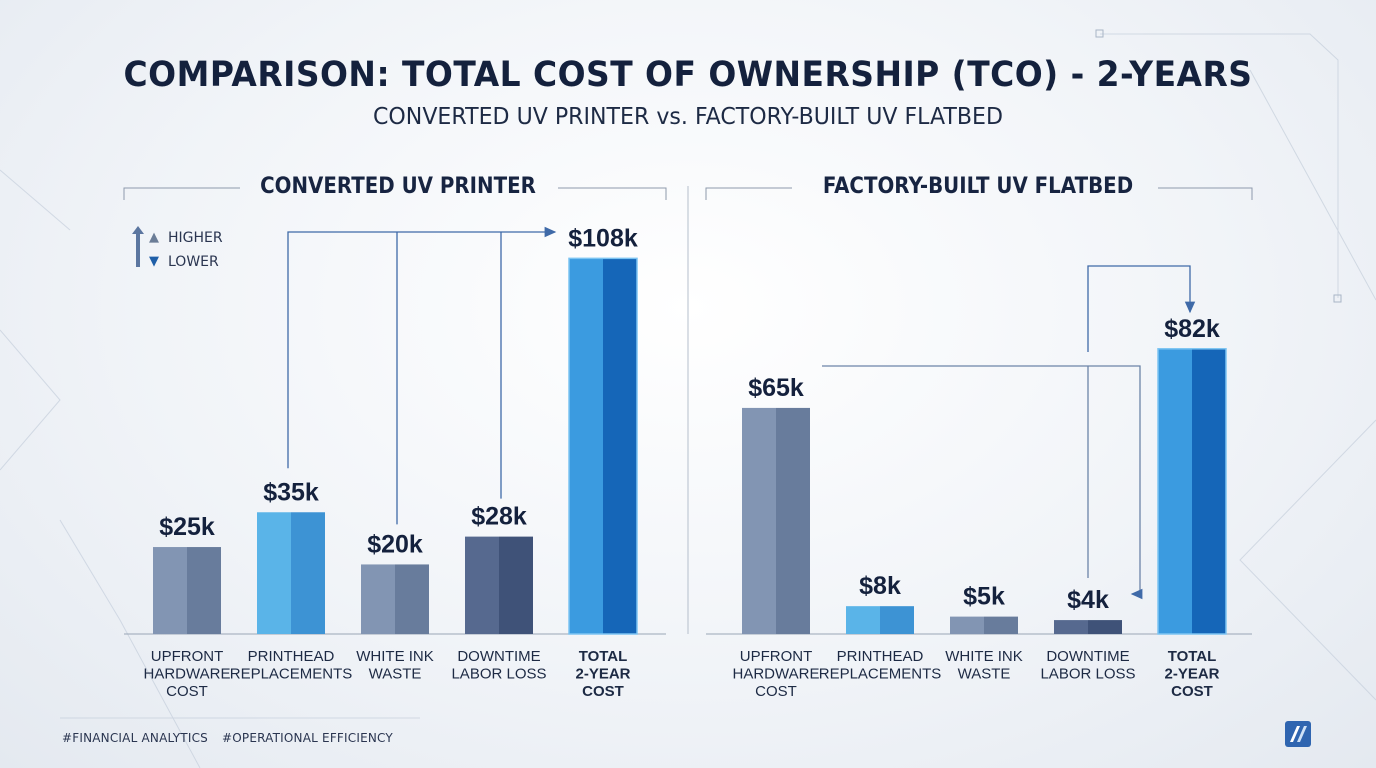  Describe the element at coordinates (603, 238) in the screenshot. I see `bar-value-label: $108k` at that location.